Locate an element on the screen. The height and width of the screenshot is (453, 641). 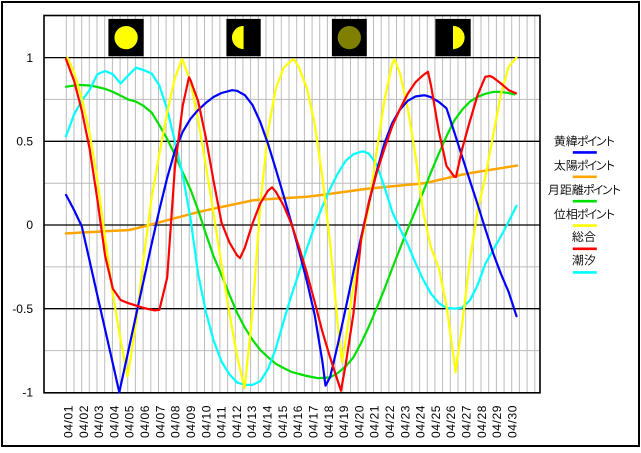
svg-text: 04/24 is located at coordinates (421, 421).